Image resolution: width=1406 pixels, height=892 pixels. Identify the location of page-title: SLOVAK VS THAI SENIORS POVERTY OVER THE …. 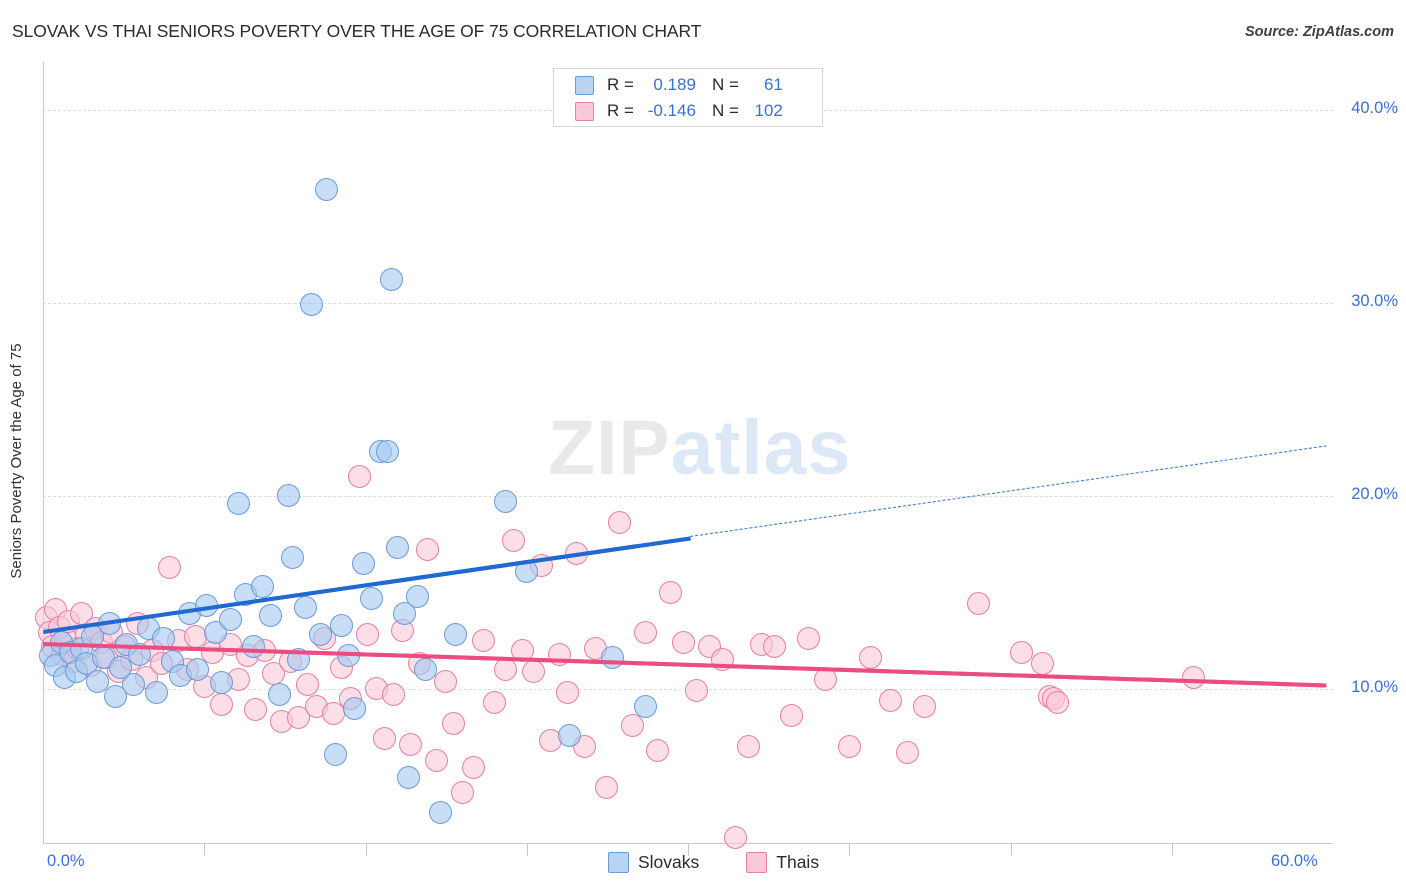
(357, 31).